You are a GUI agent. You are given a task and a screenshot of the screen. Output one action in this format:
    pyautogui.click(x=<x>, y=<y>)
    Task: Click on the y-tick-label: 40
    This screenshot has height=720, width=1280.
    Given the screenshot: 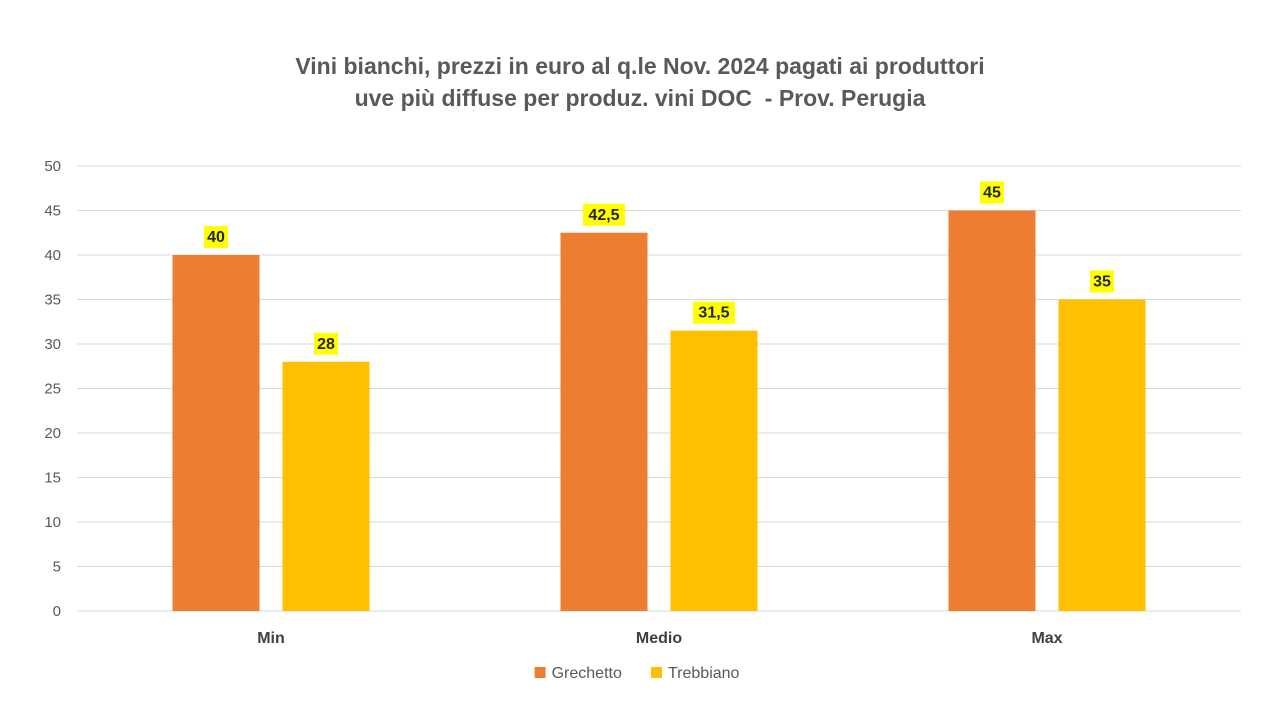 What is the action you would take?
    pyautogui.click(x=52, y=255)
    